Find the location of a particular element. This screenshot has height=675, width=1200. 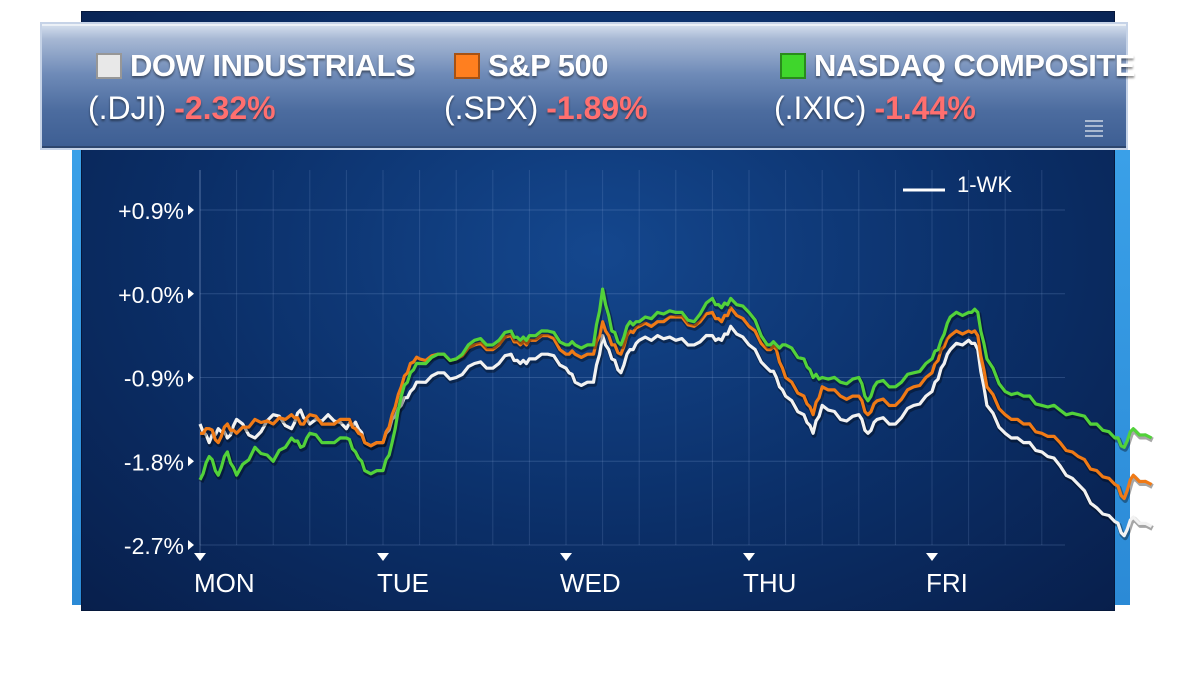

x-axis-ticks: MON TUE WED THU FRI is located at coordinates (581, 575).